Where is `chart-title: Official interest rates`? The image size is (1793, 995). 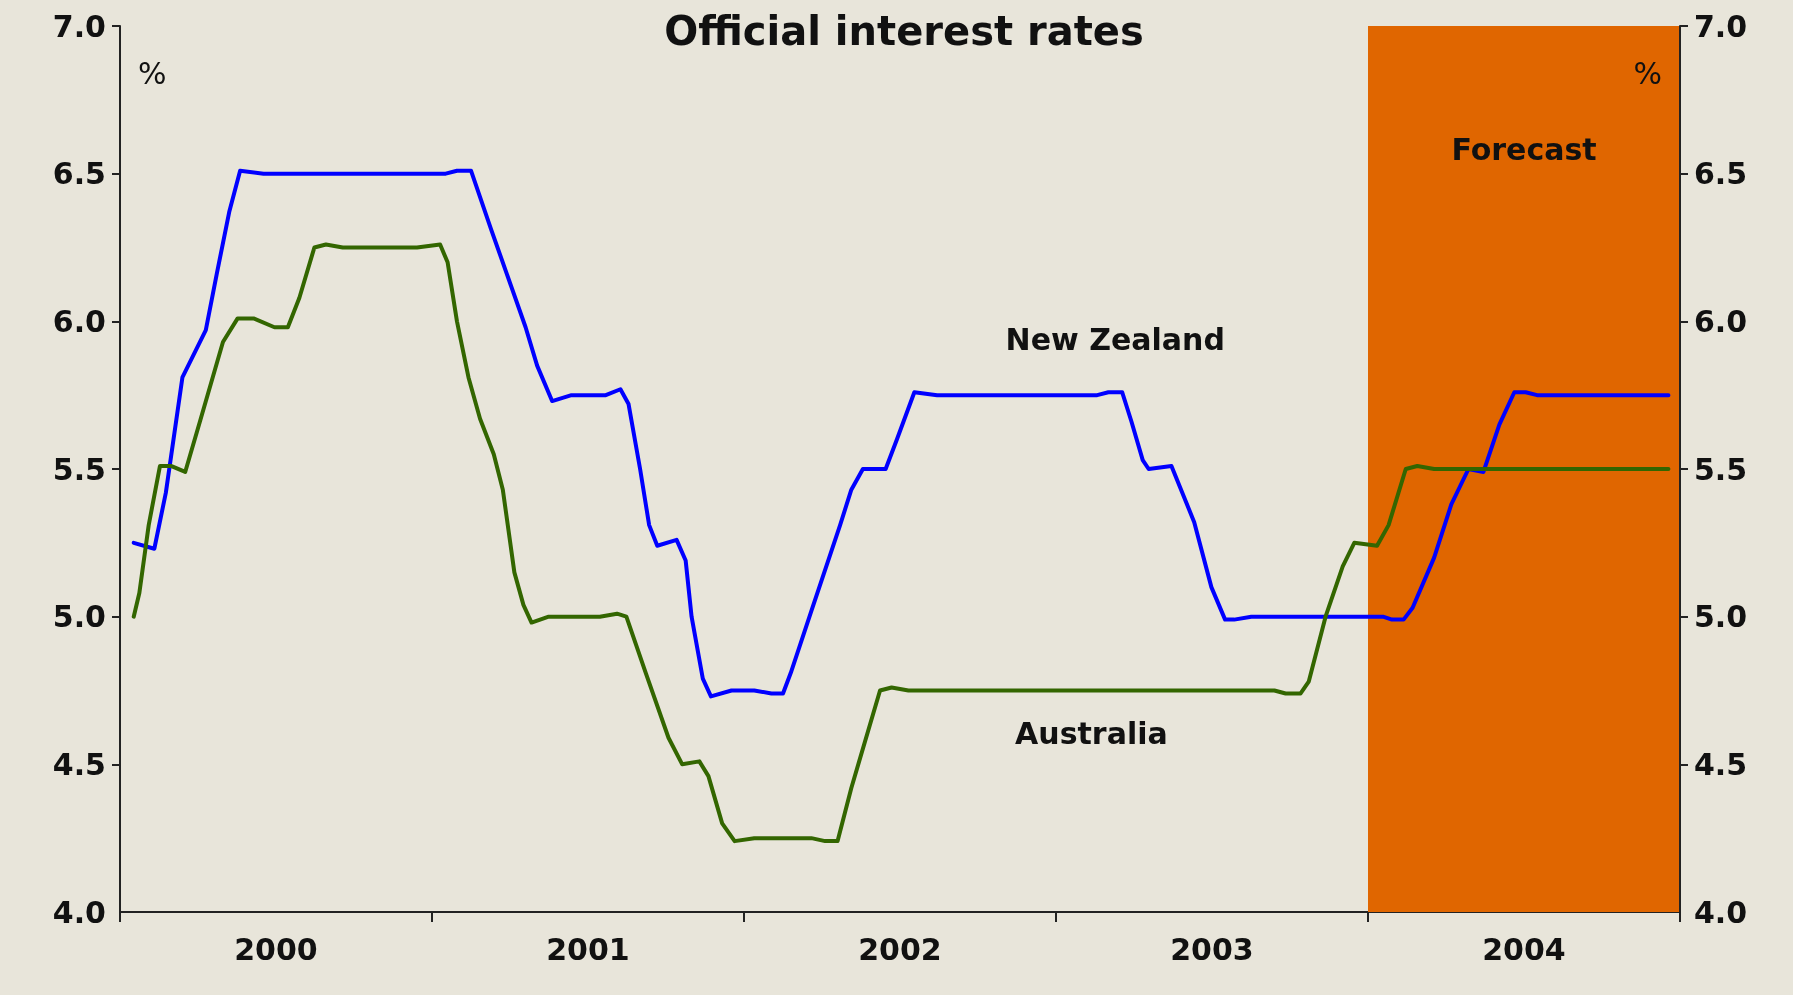
chart-title: Official interest rates is located at coordinates (904, 31).